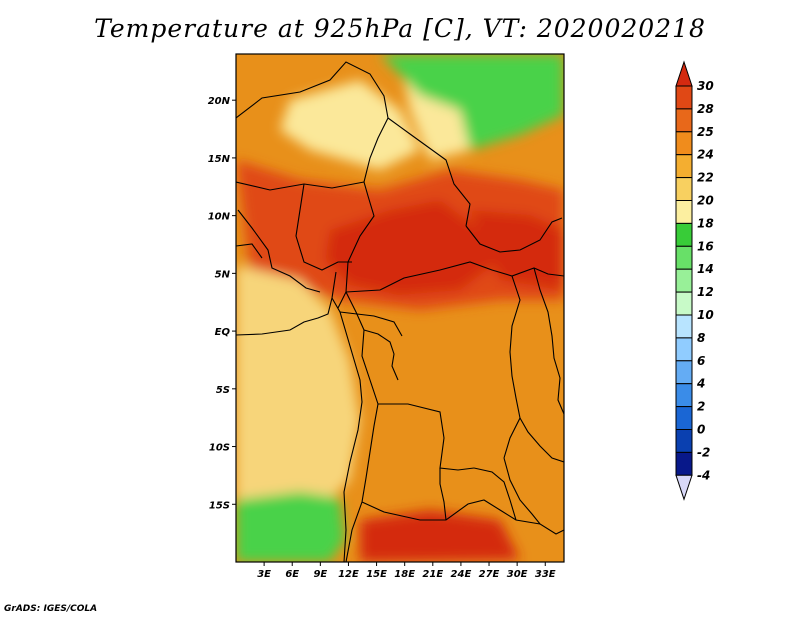 This screenshot has height=618, width=800. I want to click on colorbar-label-6: 6, so click(701, 361).